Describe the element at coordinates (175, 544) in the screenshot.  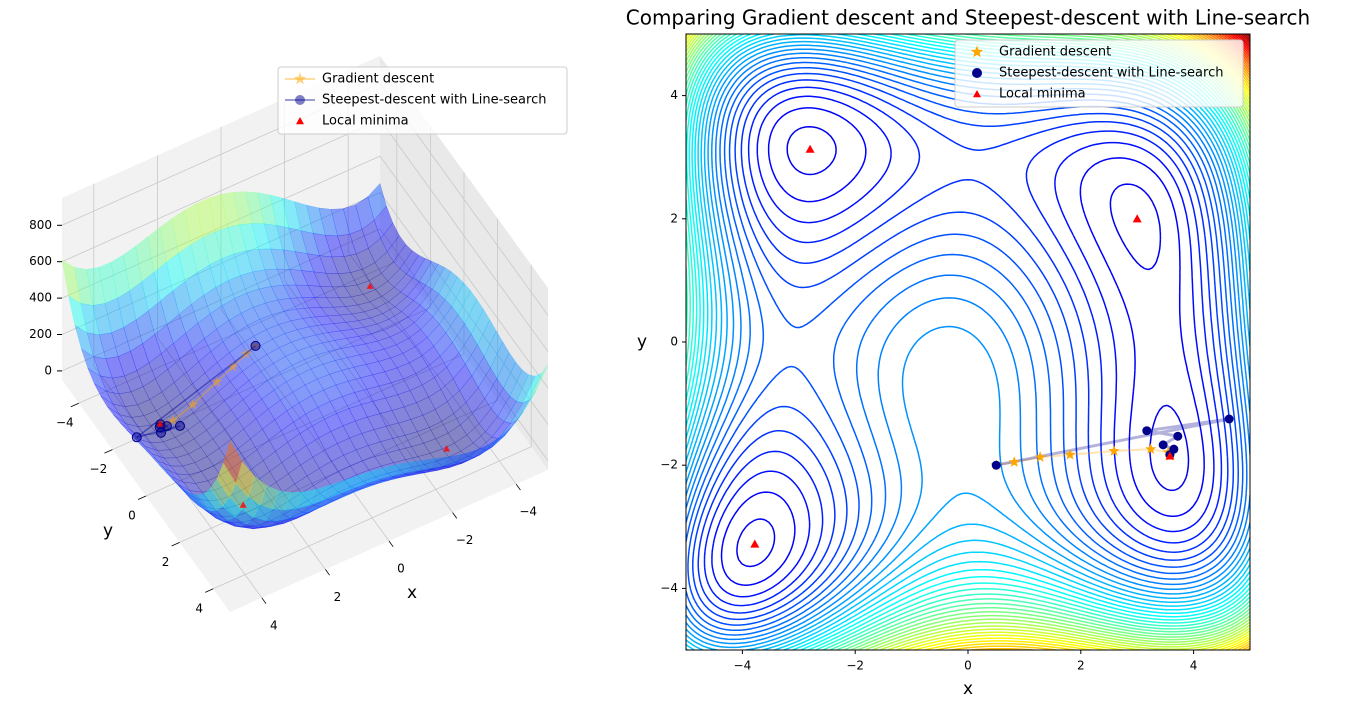
I see `tick-mark` at that location.